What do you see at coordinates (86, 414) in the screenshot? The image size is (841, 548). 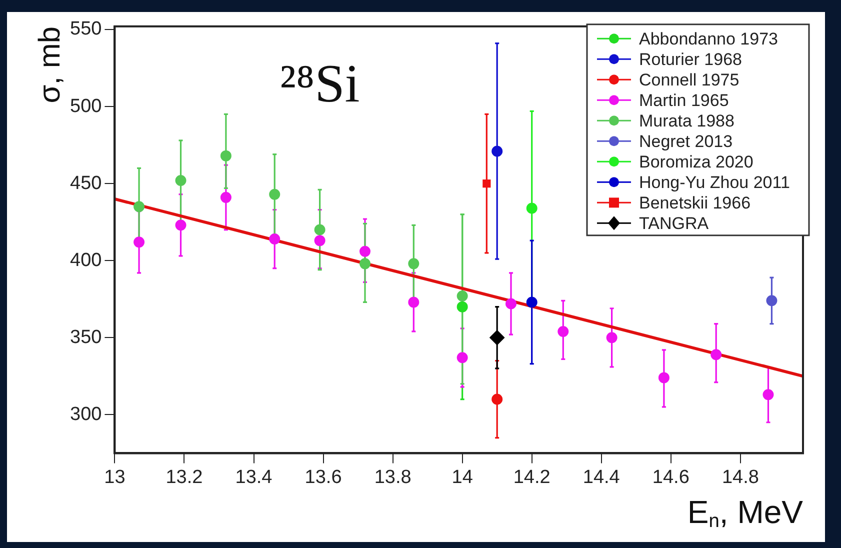 I see `y-tick-label: 300` at bounding box center [86, 414].